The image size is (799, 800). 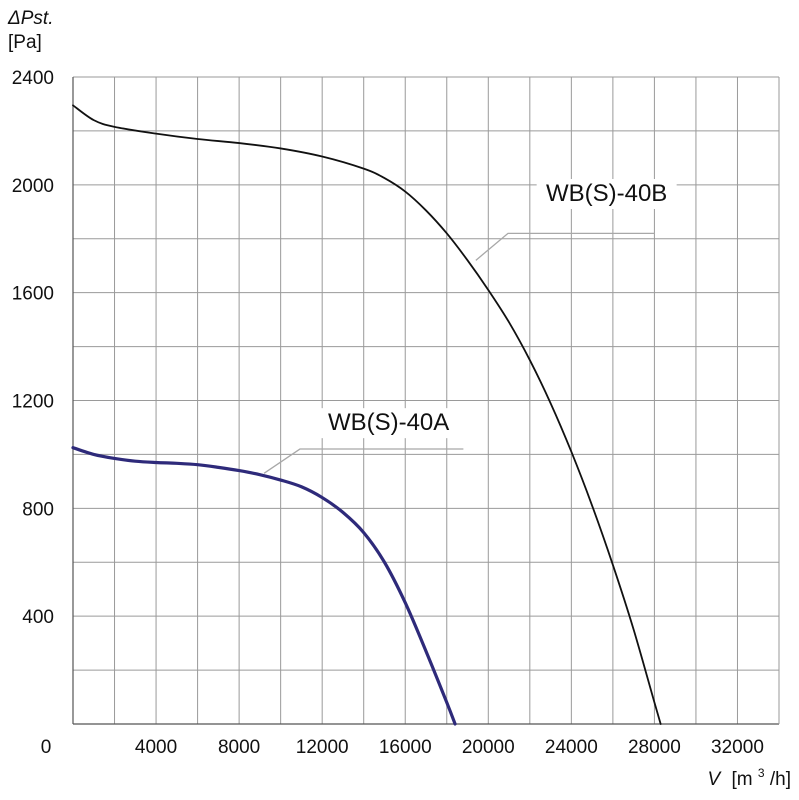 I want to click on y-tick-label: 400, so click(x=38, y=617).